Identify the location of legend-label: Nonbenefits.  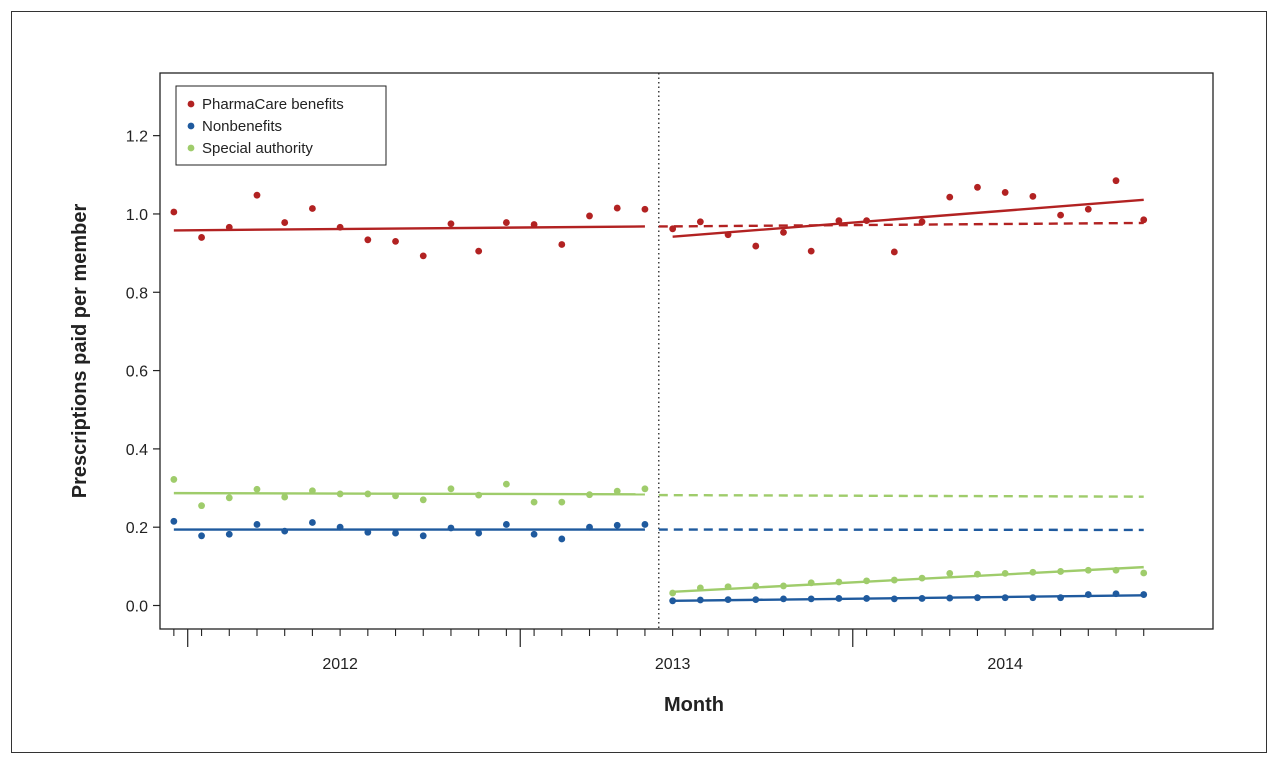
(242, 126).